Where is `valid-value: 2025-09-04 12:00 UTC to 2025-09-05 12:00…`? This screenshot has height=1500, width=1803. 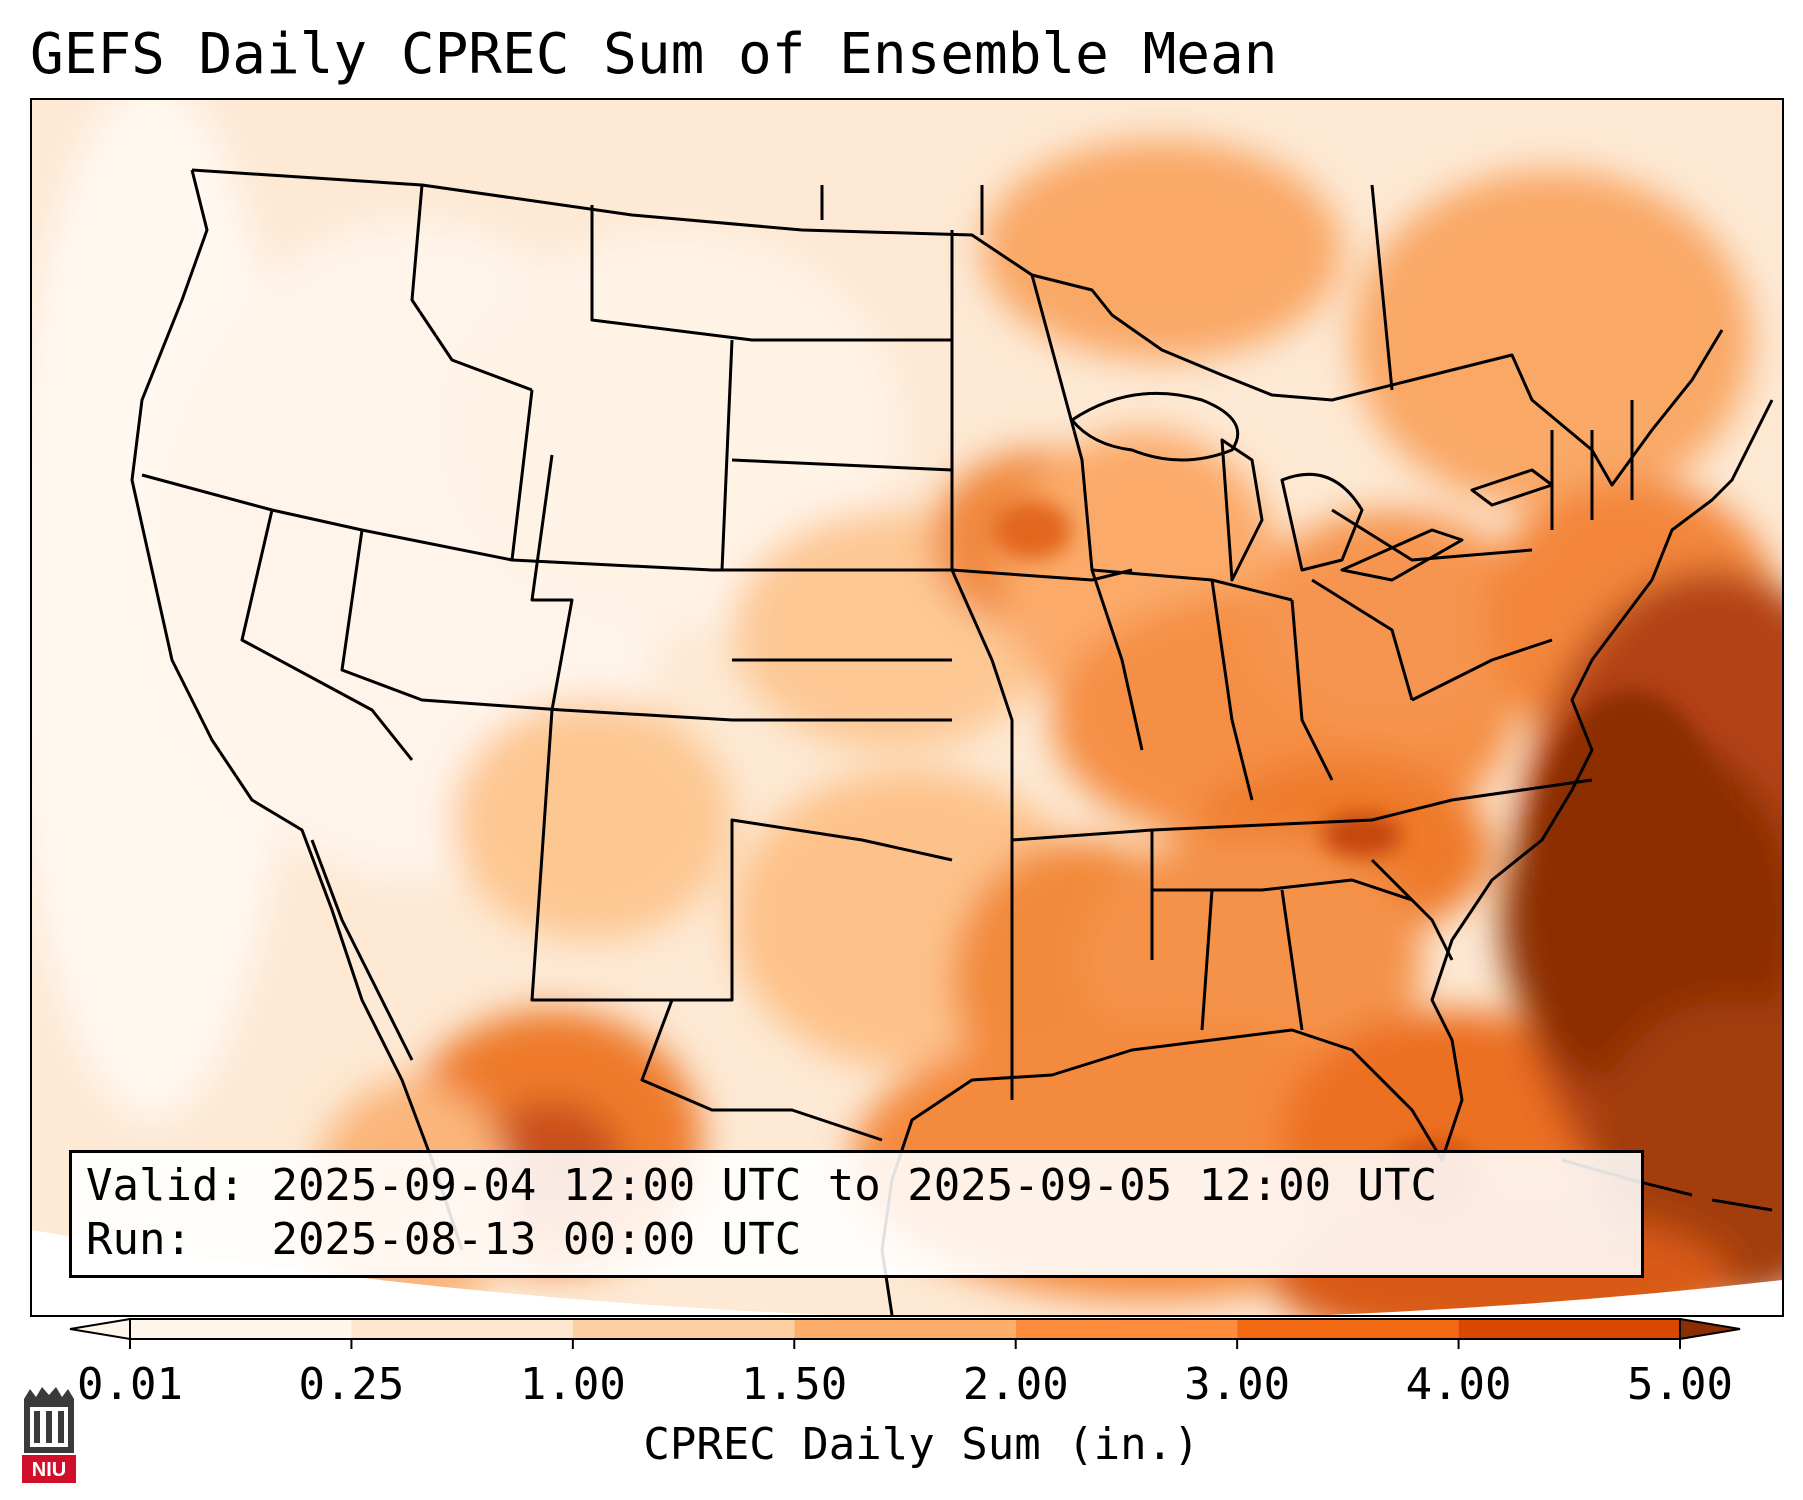 valid-value: 2025-09-04 12:00 UTC to 2025-09-05 12:00… is located at coordinates (854, 1185).